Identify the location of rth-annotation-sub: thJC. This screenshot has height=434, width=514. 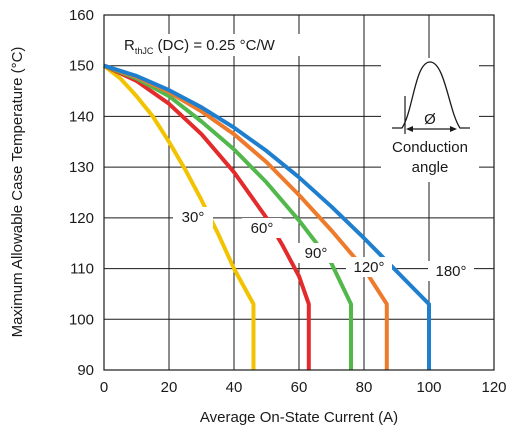
(144, 51).